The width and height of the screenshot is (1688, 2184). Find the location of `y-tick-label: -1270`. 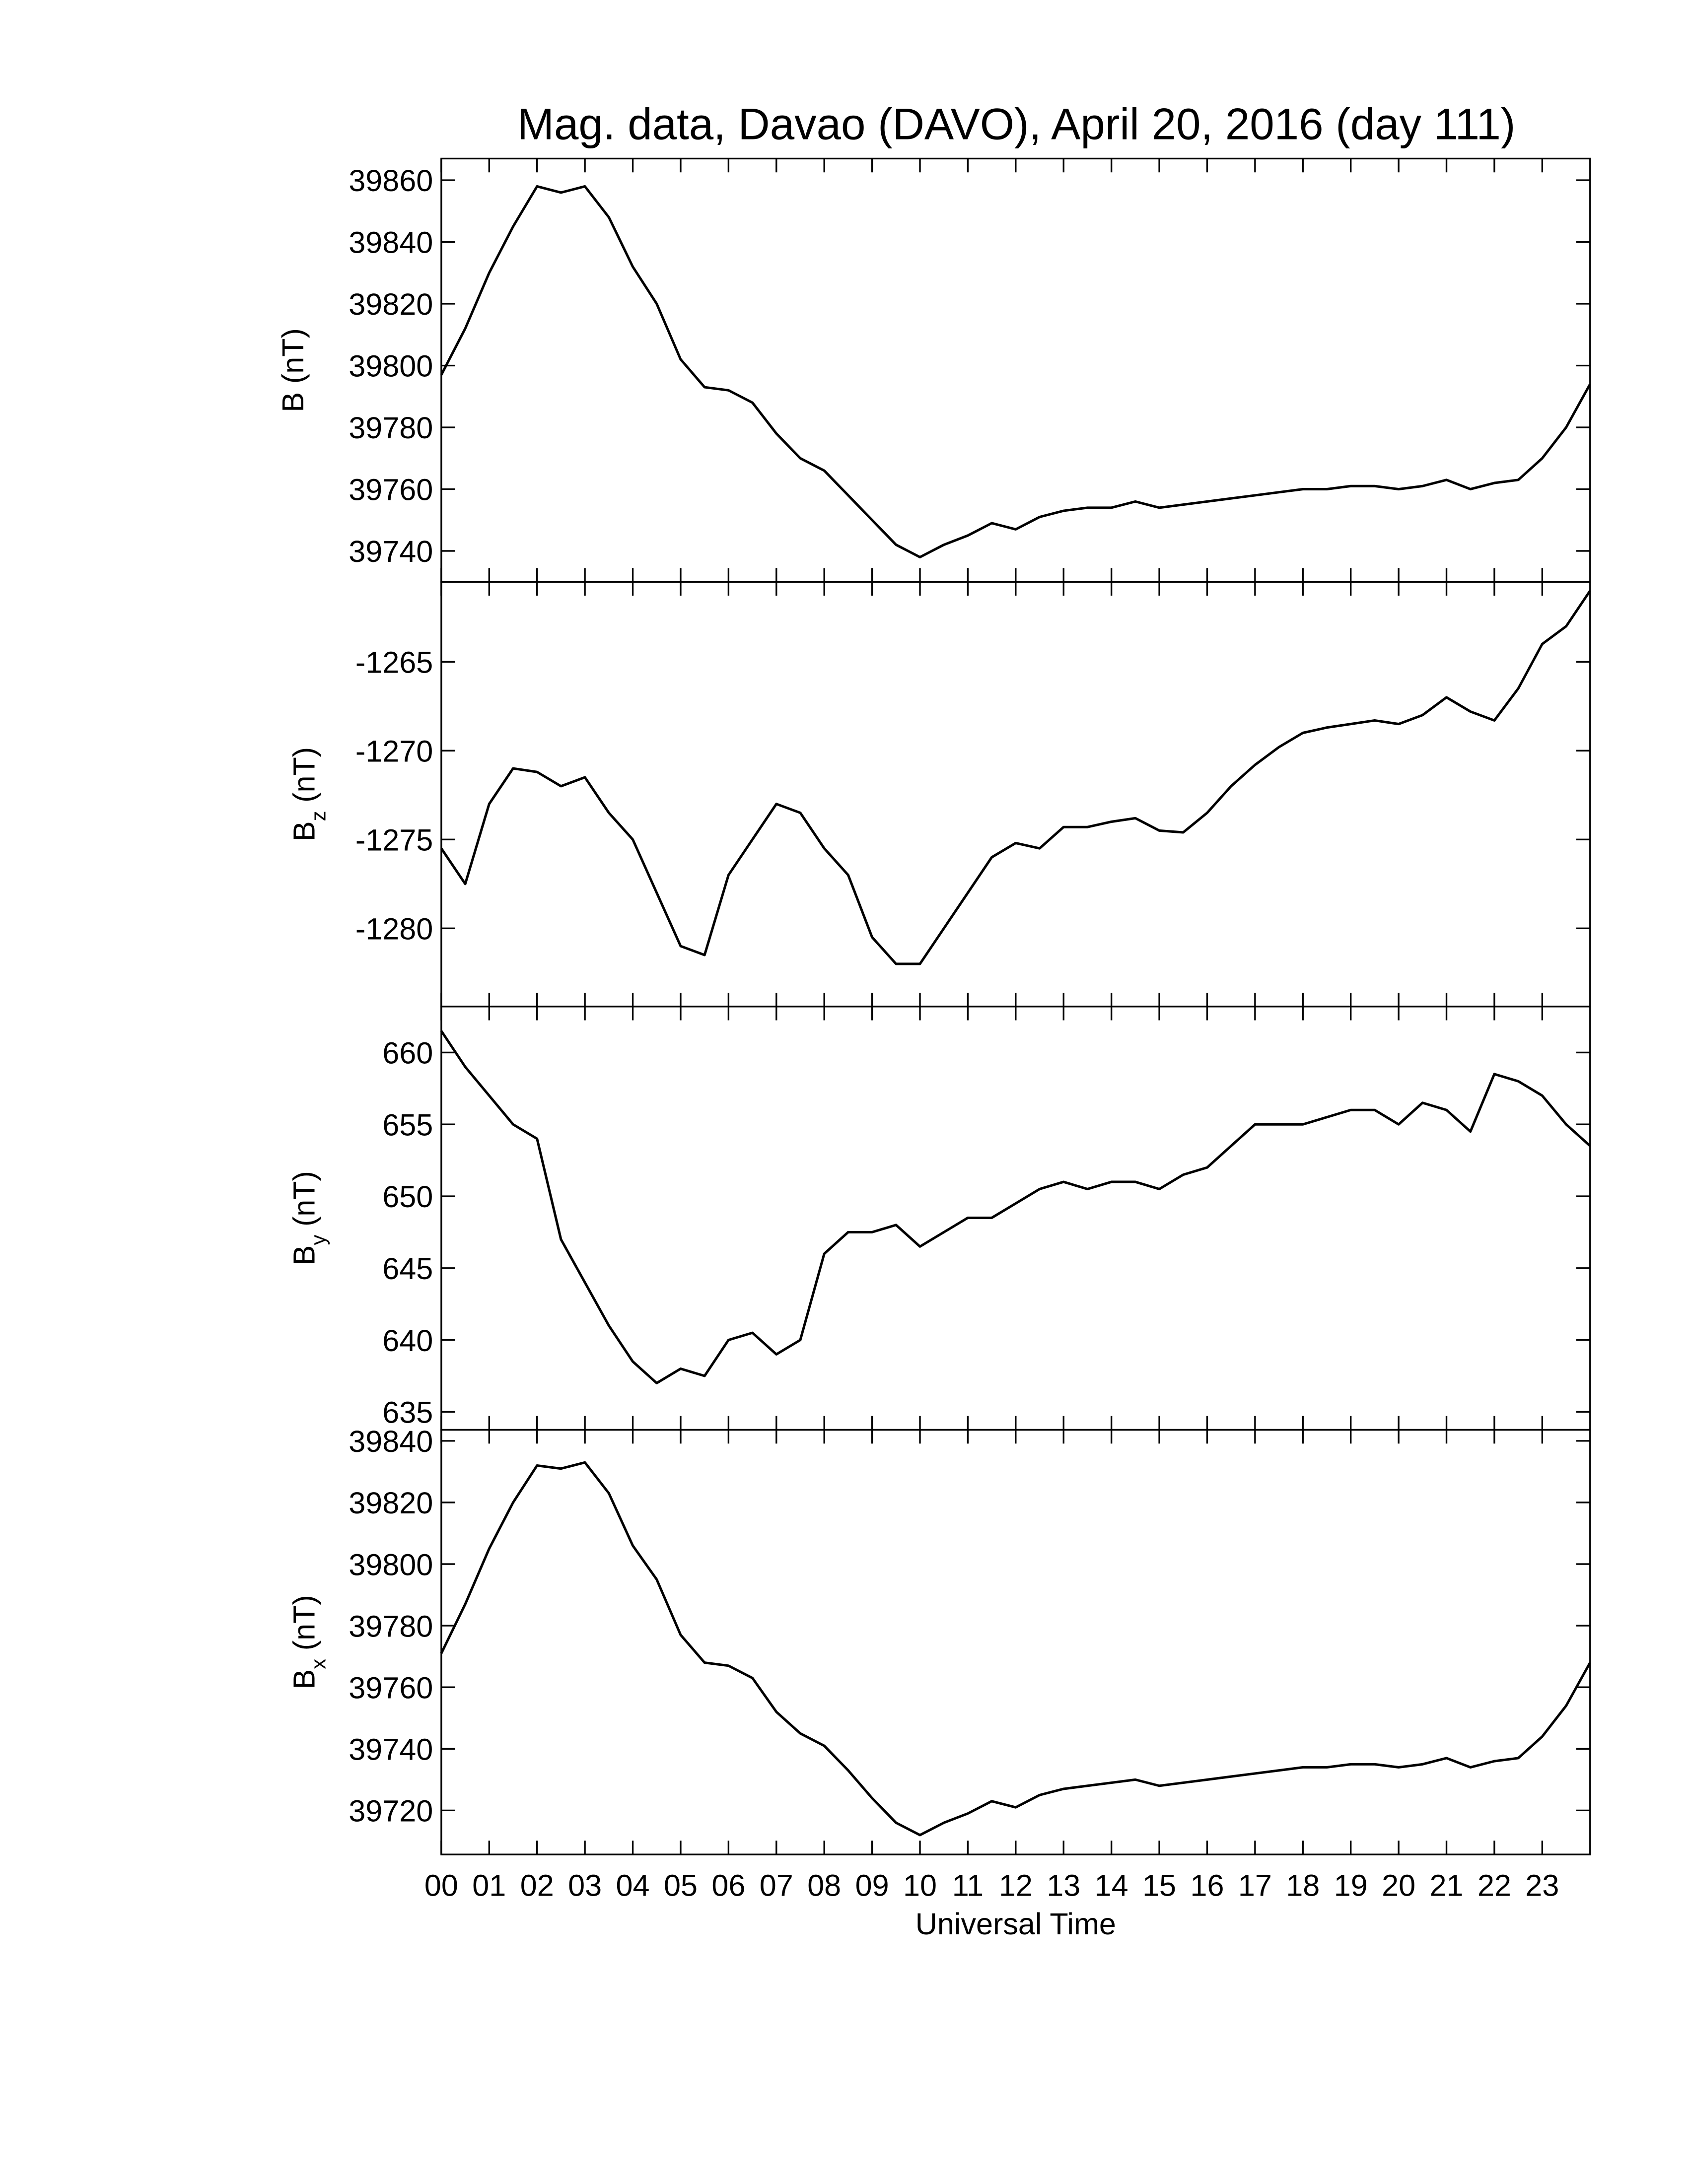

y-tick-label: -1270 is located at coordinates (394, 751).